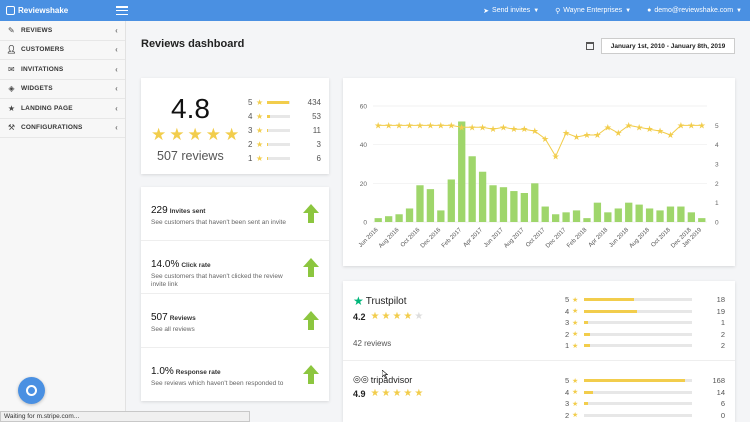 The height and width of the screenshot is (422, 750). Describe the element at coordinates (397, 393) in the screenshot. I see `provider-stars: ★ ★ ★ ★ ★` at that location.